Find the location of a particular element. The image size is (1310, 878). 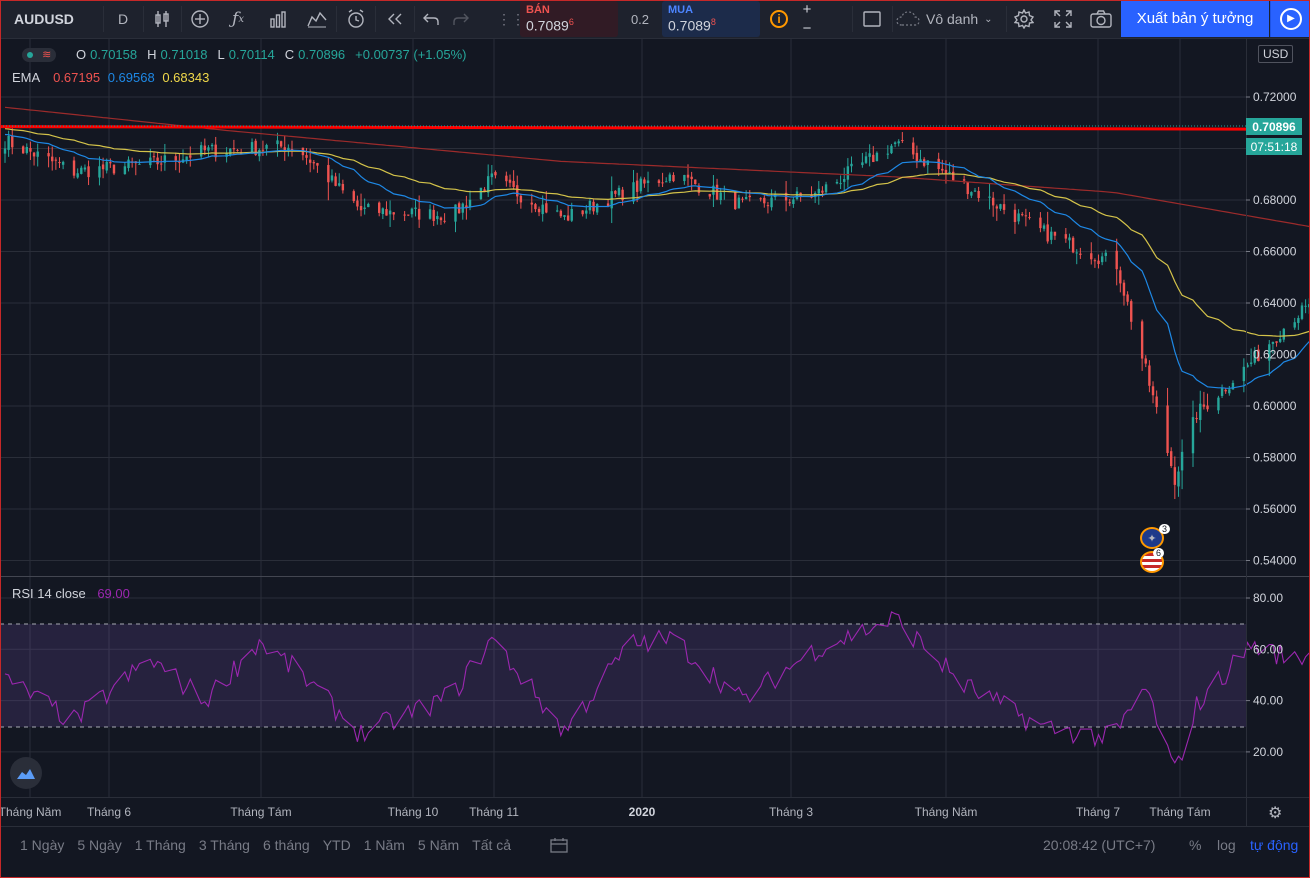

drag-handle-icon: ⋮⋮ is located at coordinates (511, 18).